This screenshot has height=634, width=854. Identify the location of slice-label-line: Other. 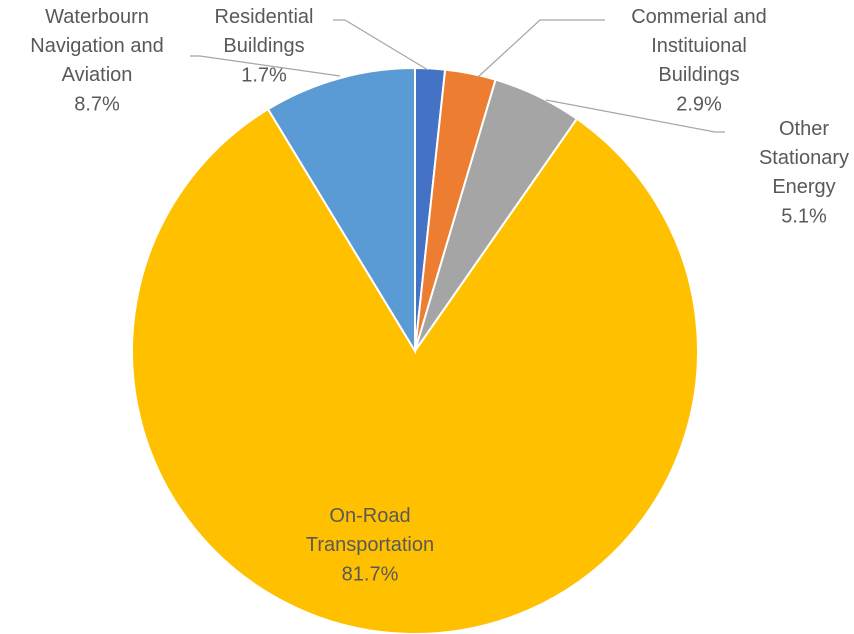
(804, 129).